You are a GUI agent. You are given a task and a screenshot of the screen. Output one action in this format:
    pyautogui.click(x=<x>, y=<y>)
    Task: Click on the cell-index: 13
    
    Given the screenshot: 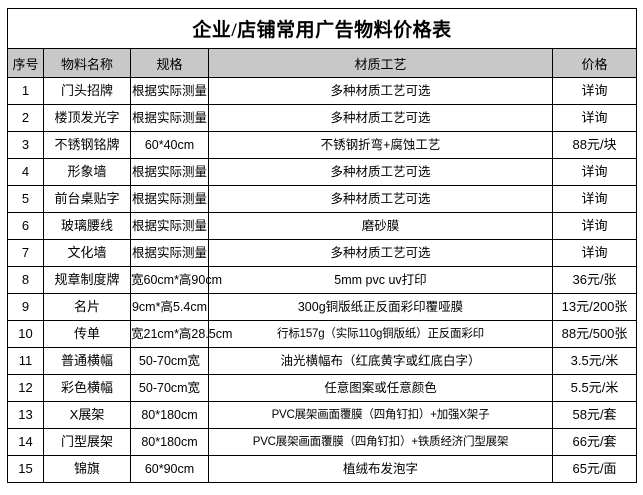 What is the action you would take?
    pyautogui.click(x=25, y=415)
    